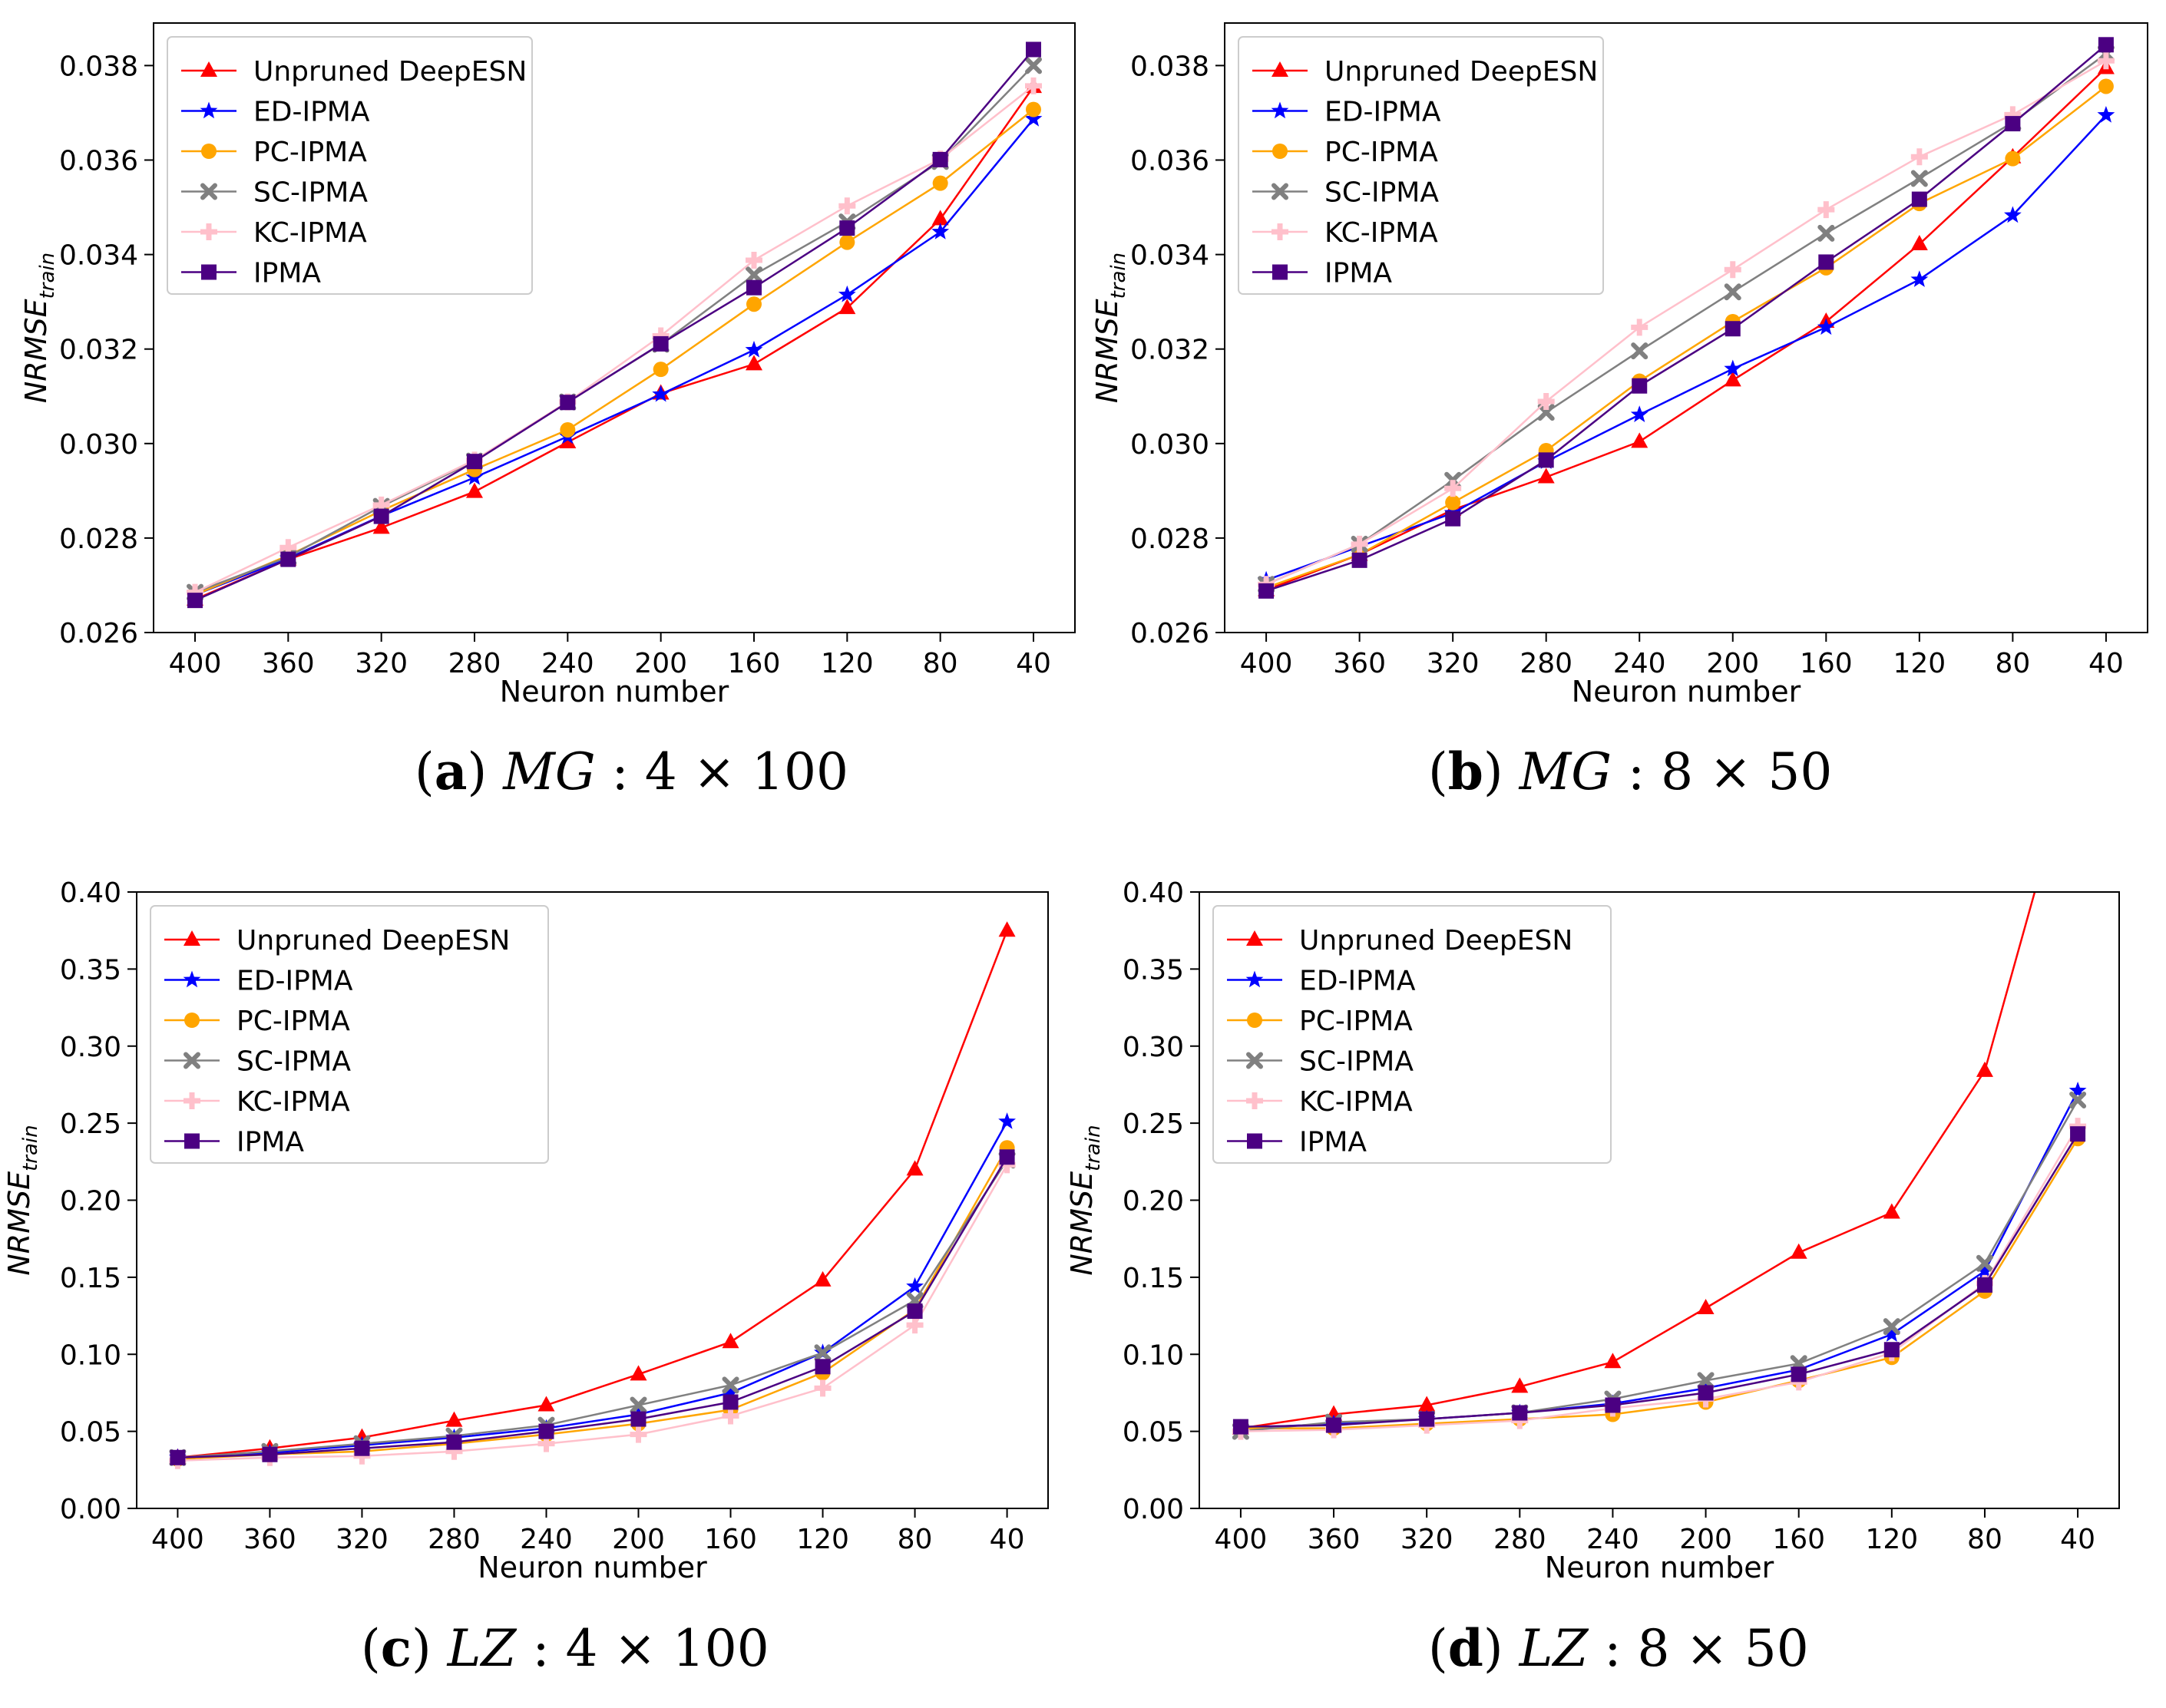 The width and height of the screenshot is (2166, 1708). I want to click on subfigure-caption: (a) MG : 4 × 100, so click(631, 771).